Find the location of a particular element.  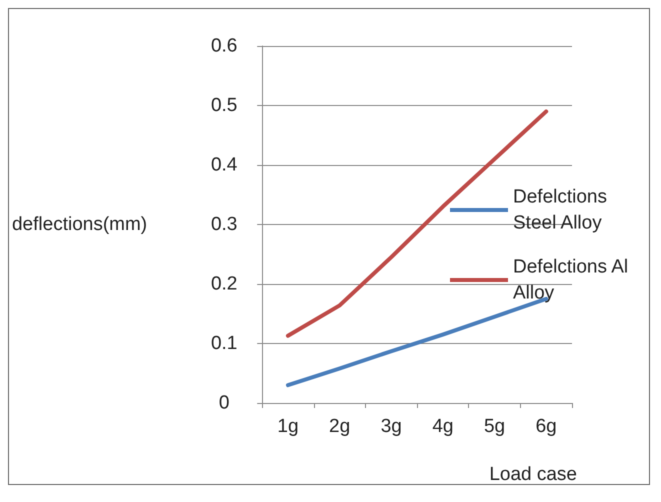

legend-label: Defelctions Steel Alloy is located at coordinates (562, 210).